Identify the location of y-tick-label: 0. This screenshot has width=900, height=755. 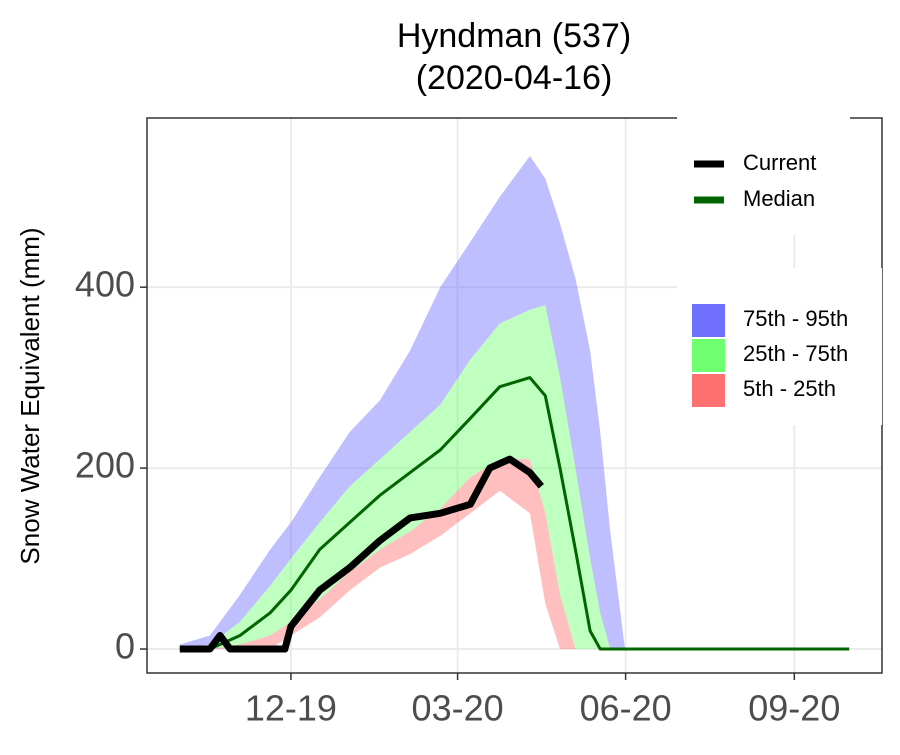
(125, 646).